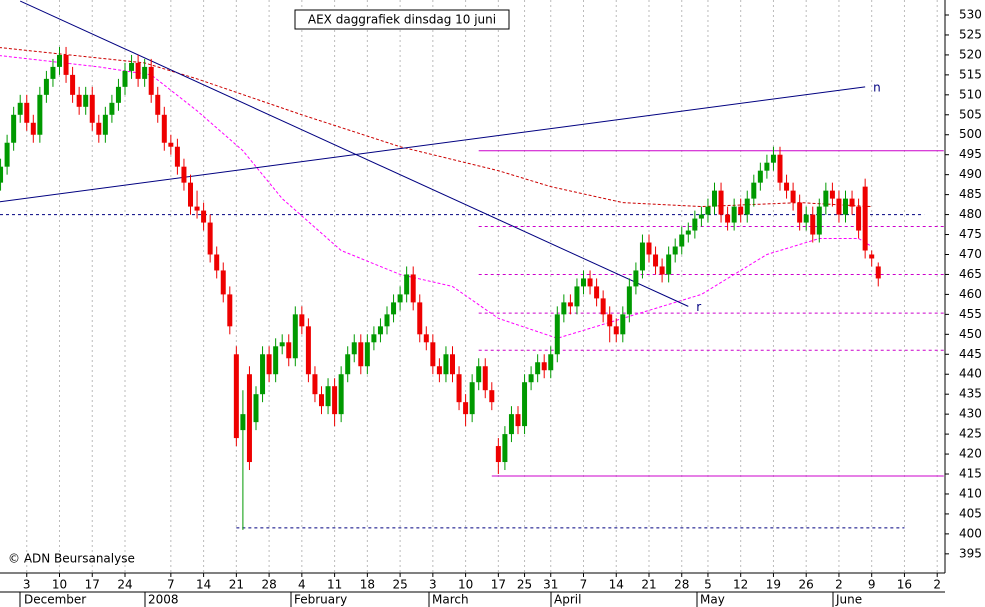  Describe the element at coordinates (877, 87) in the screenshot. I see `trendline-label: n` at that location.